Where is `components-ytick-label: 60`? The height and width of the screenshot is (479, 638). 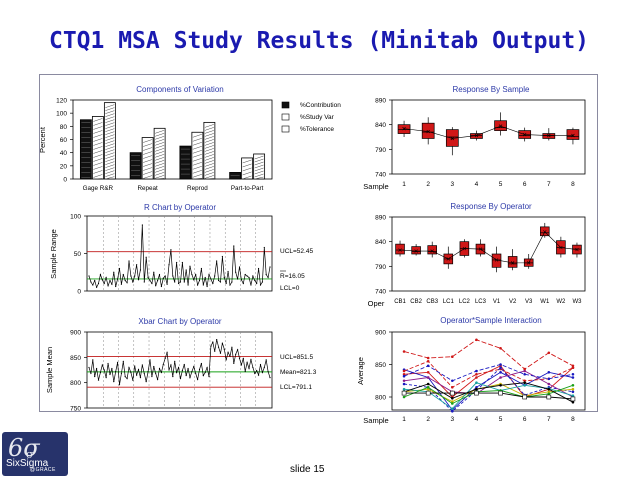
components-ytick-label: 60 is located at coordinates (64, 140).